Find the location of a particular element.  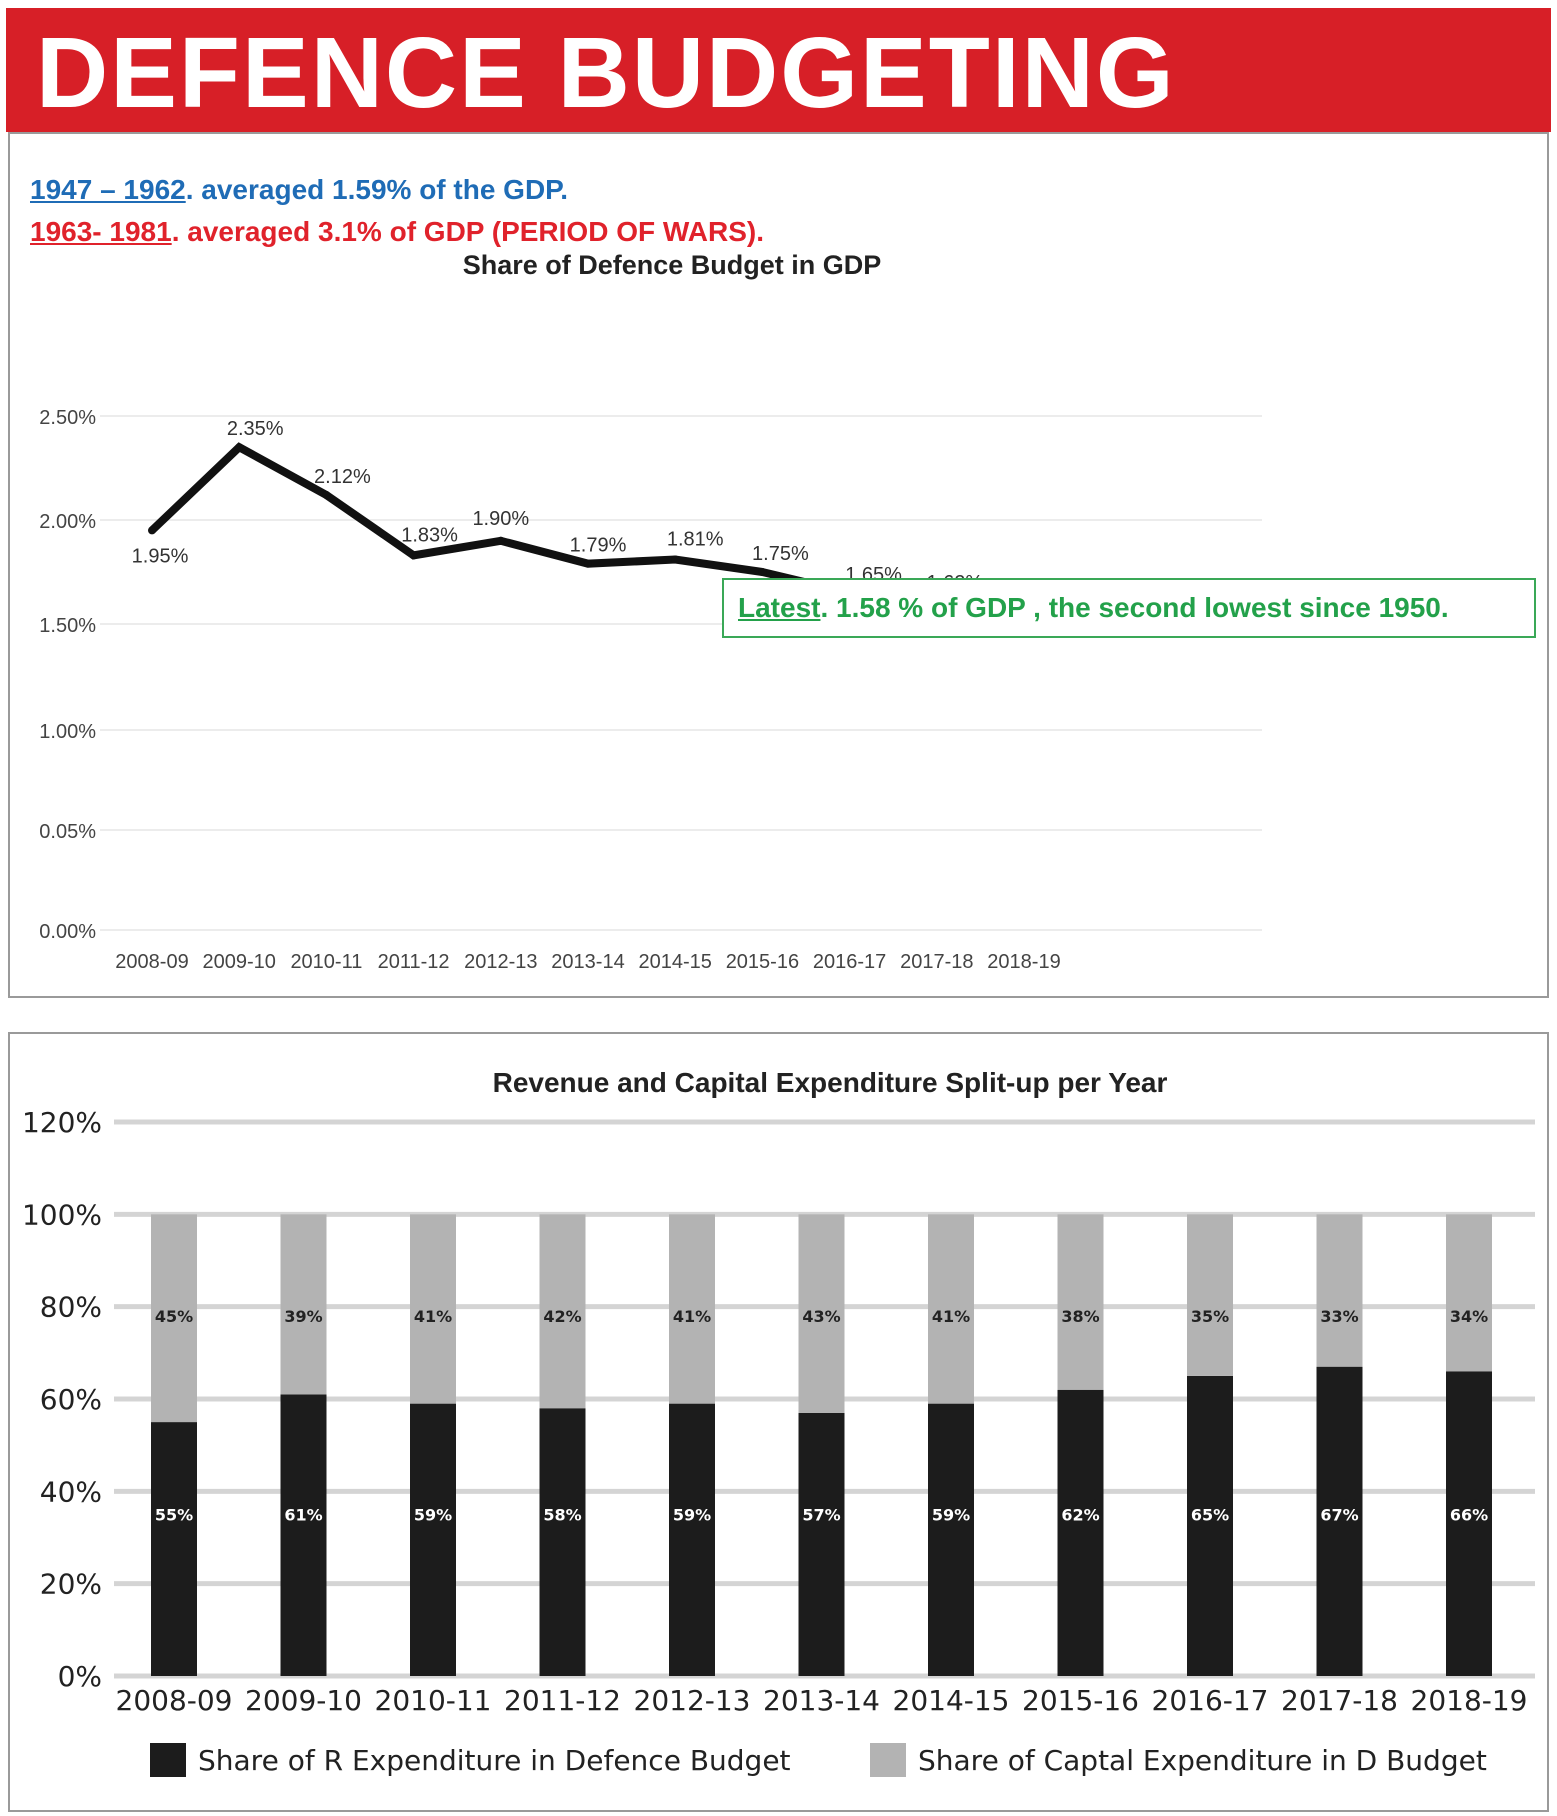

bar-chart-x-tick: 2010-11 is located at coordinates (433, 1700).